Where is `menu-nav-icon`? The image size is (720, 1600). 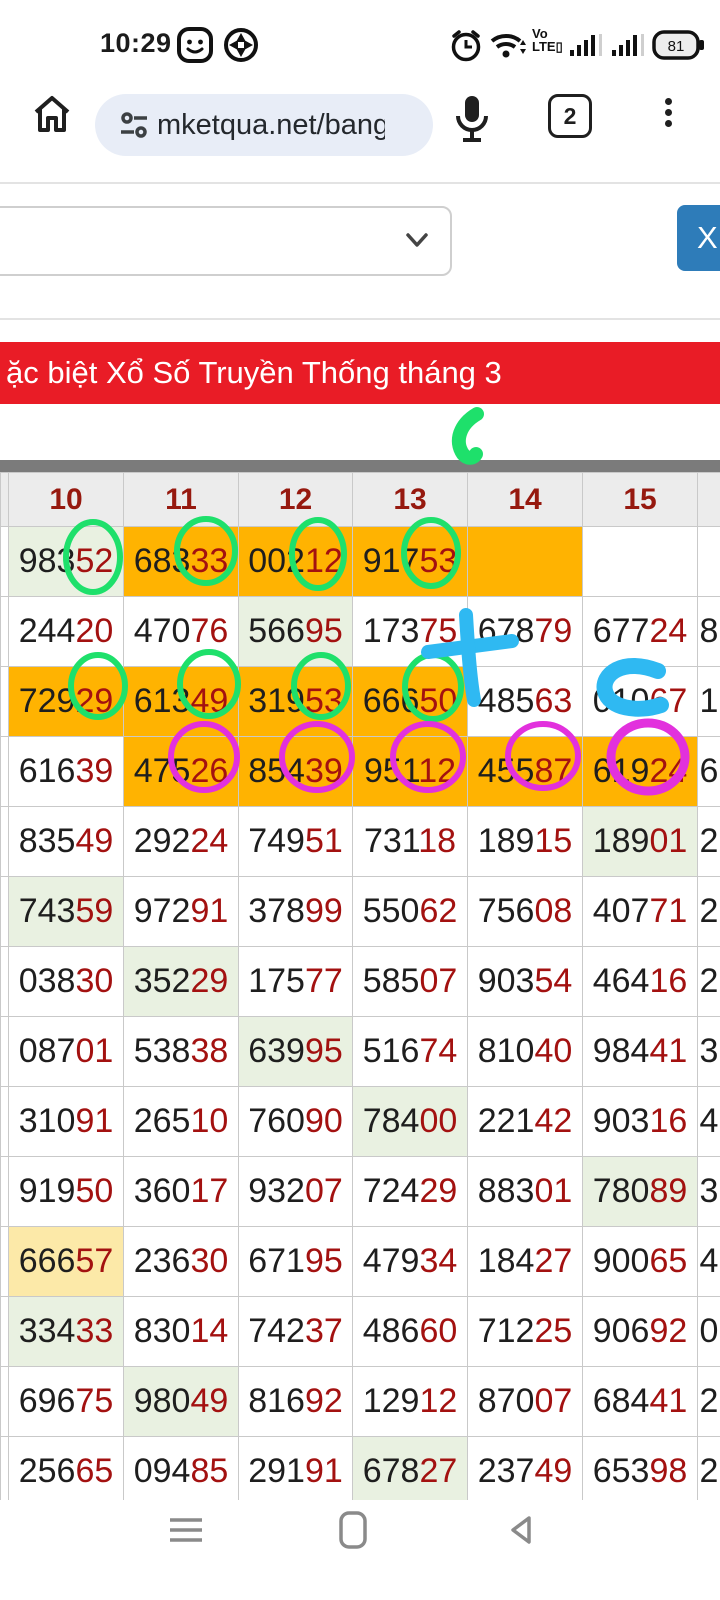 menu-nav-icon is located at coordinates (186, 1532).